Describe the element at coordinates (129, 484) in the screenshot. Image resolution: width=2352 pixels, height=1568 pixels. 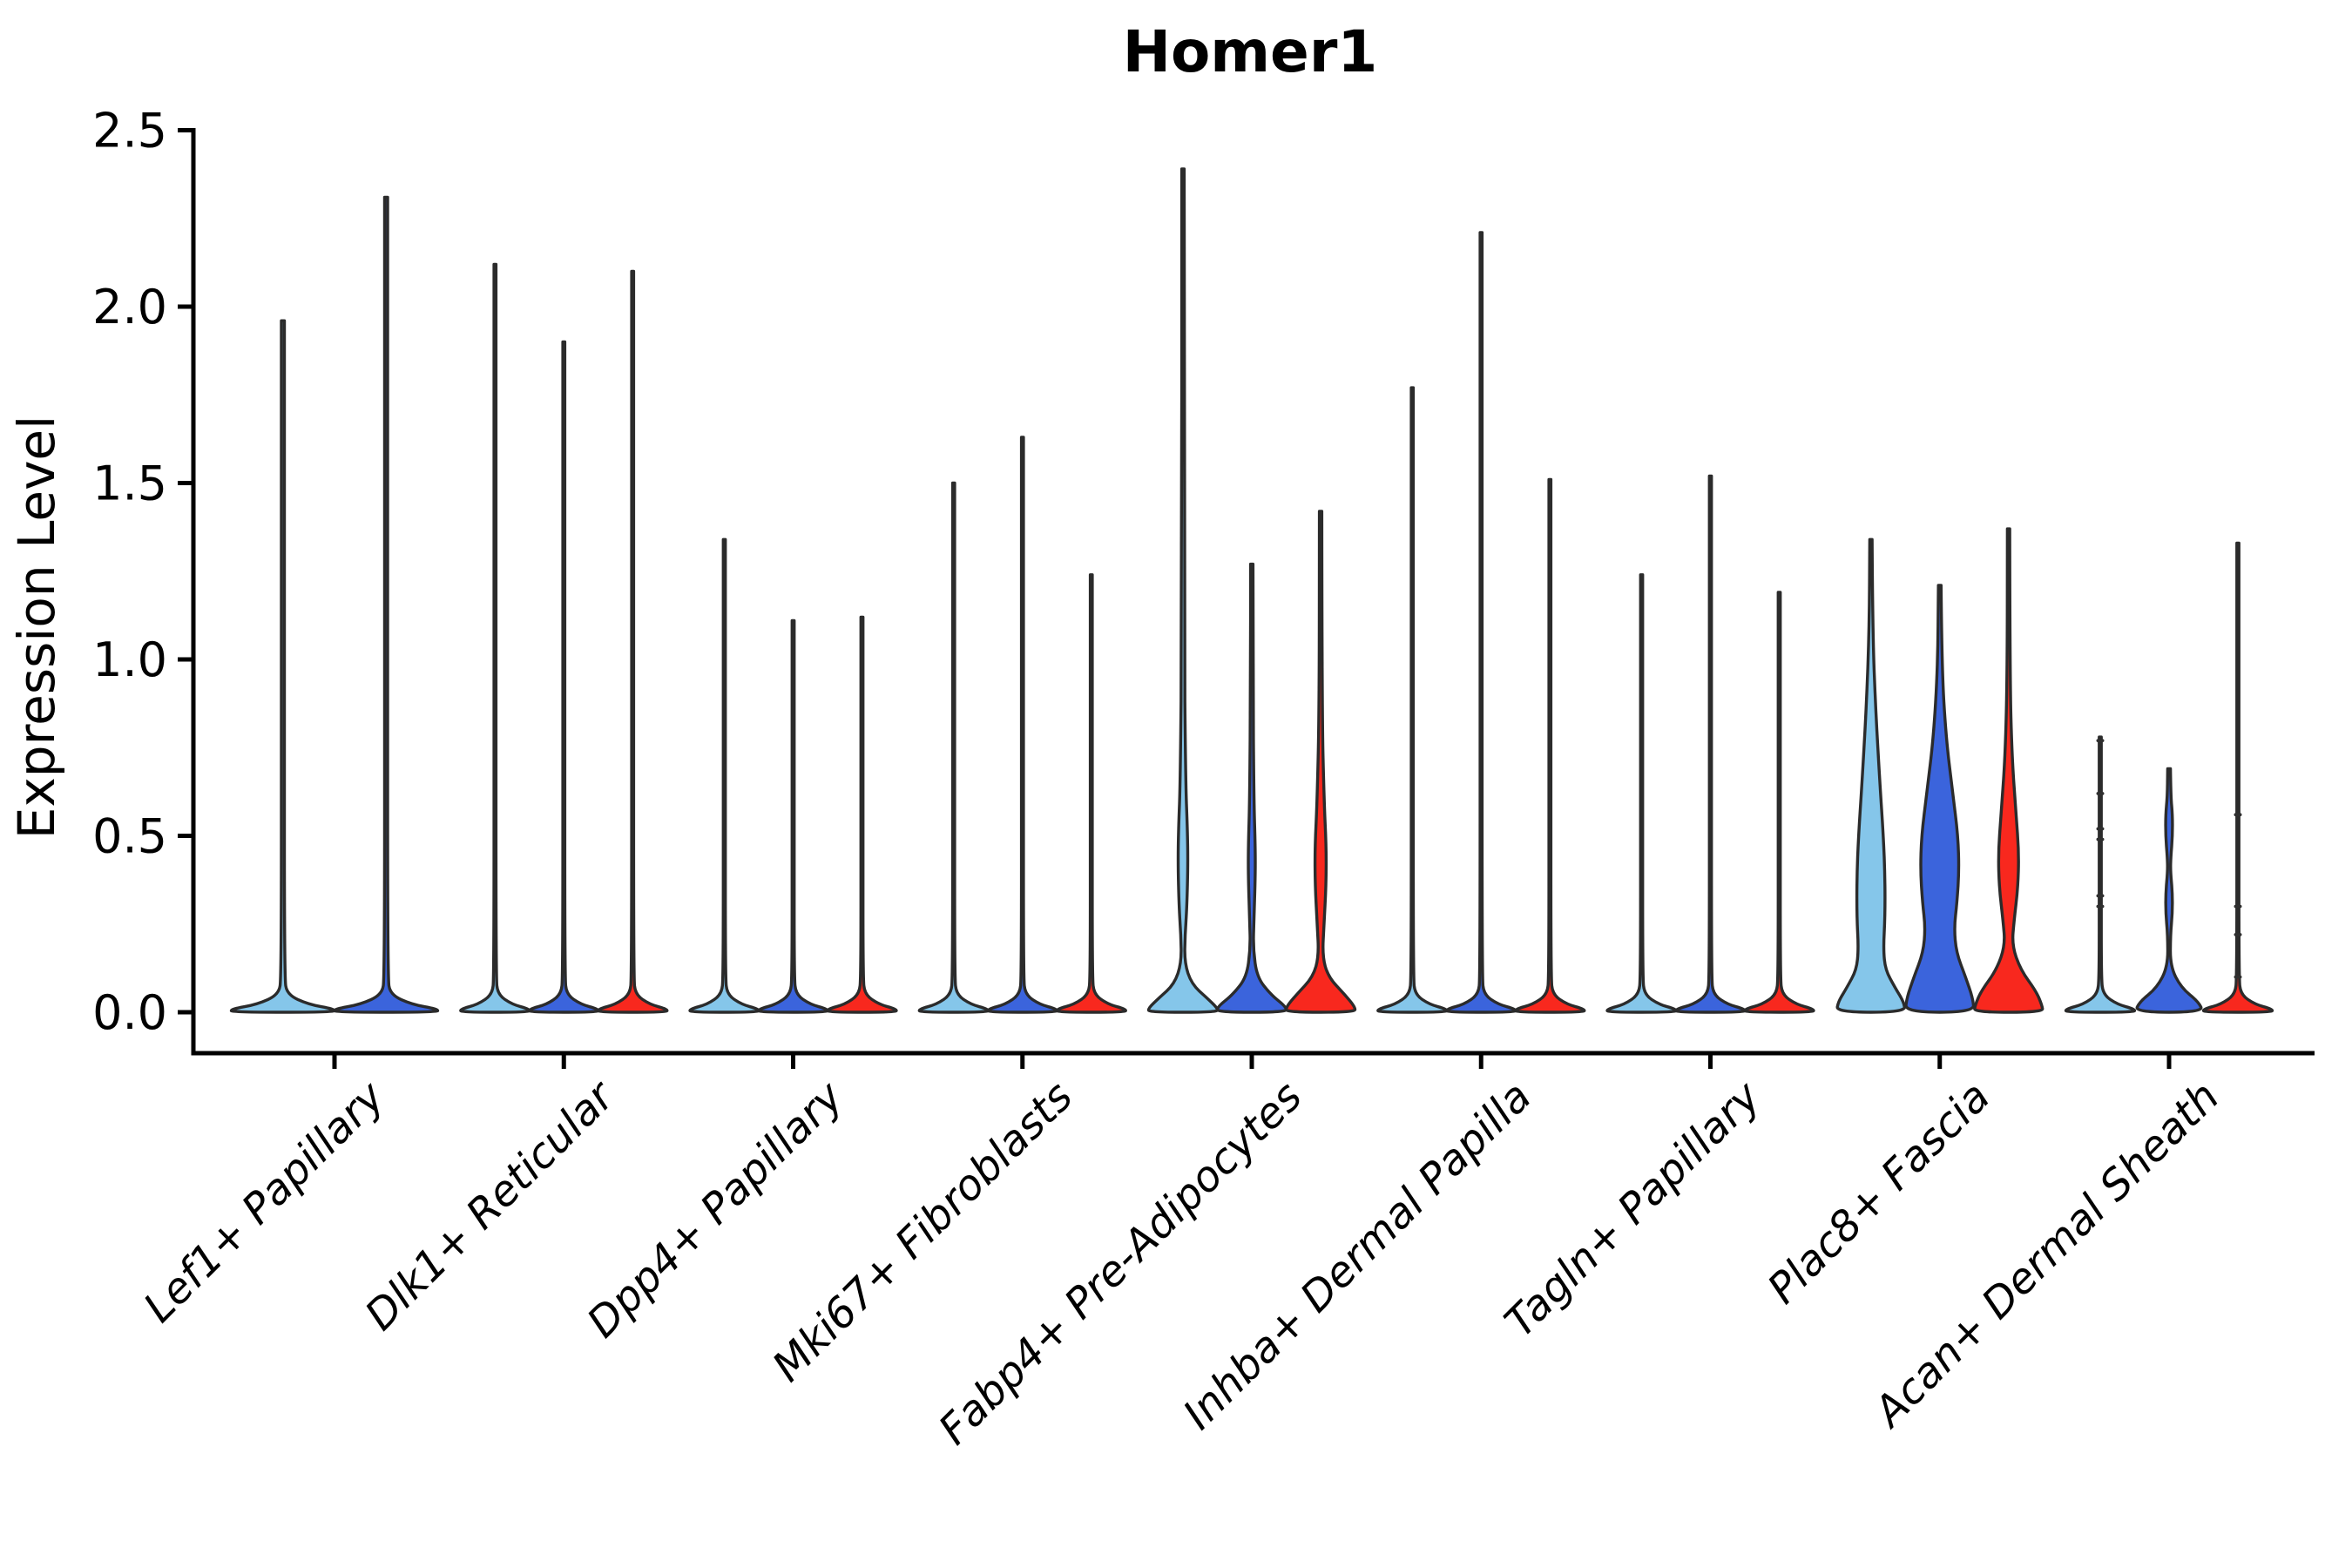
I see `y-tick-label: 1.5` at that location.